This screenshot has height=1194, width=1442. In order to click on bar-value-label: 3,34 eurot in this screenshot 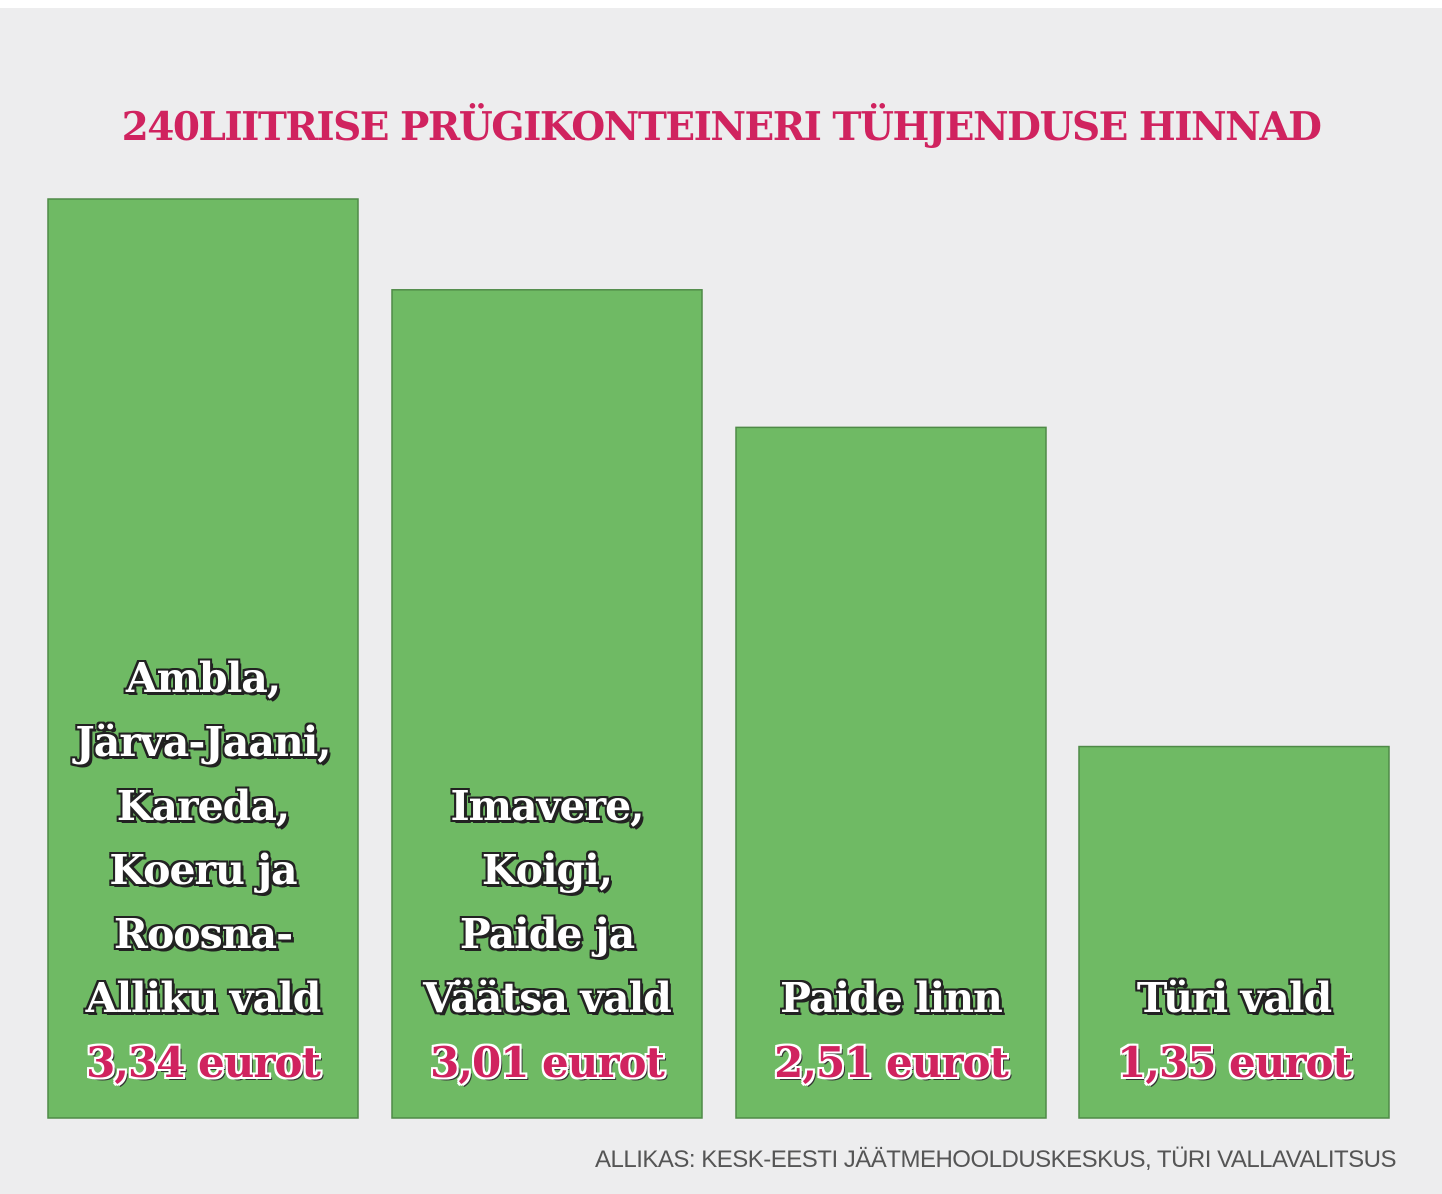, I will do `click(203, 1062)`.